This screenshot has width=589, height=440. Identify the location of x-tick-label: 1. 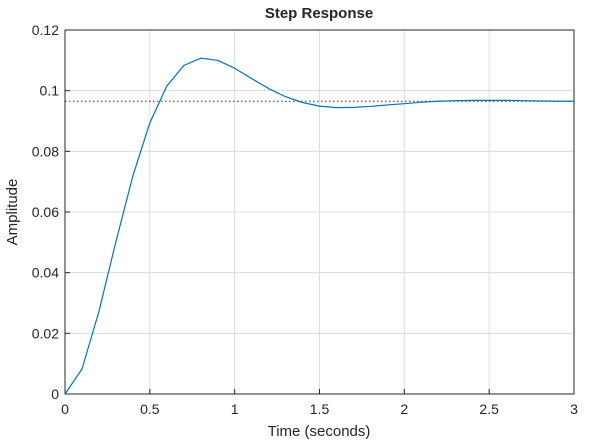
(235, 409).